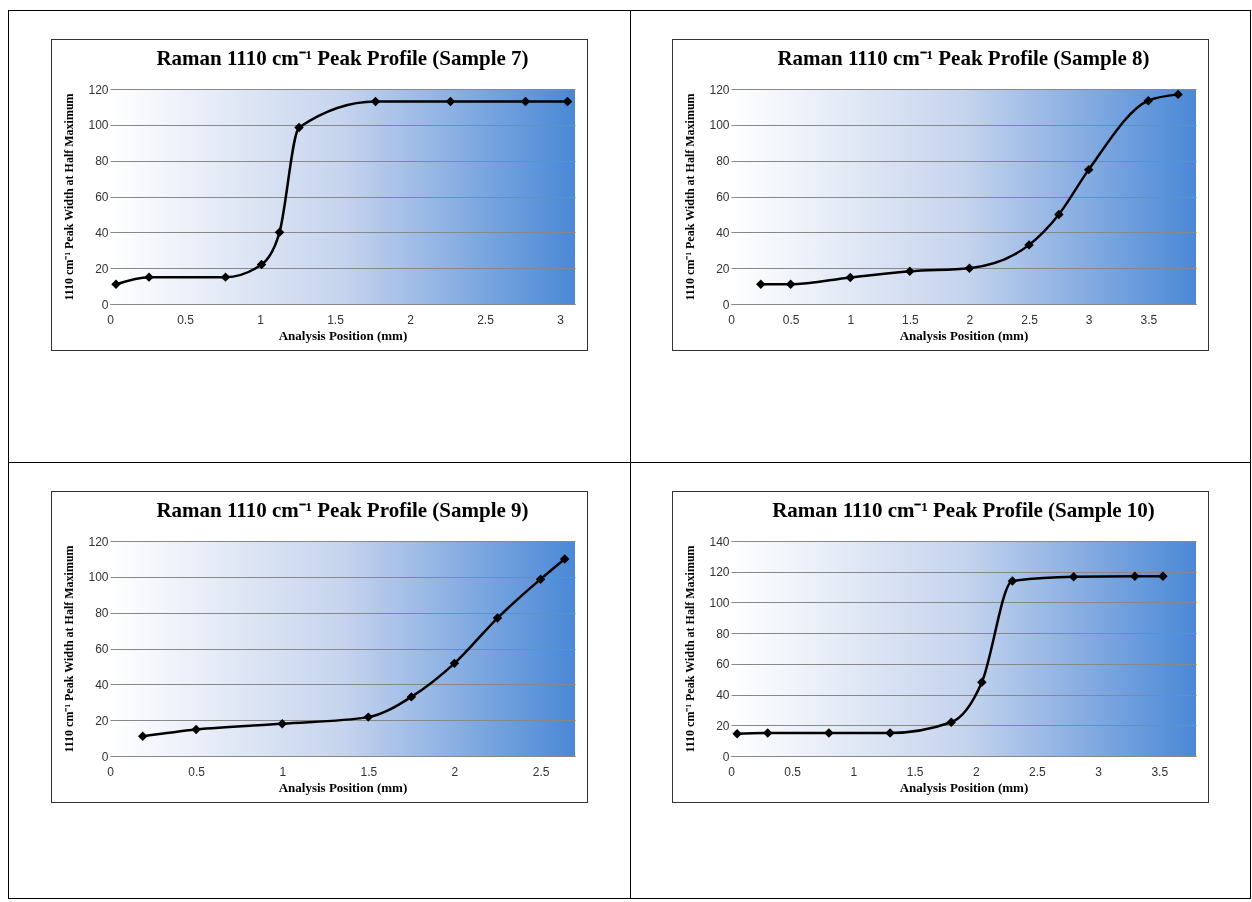 This screenshot has width=1252, height=902. Describe the element at coordinates (963, 510) in the screenshot. I see `chart-title: Raman 1110 cm⁻¹ Peak Profile (Sample 10)` at that location.